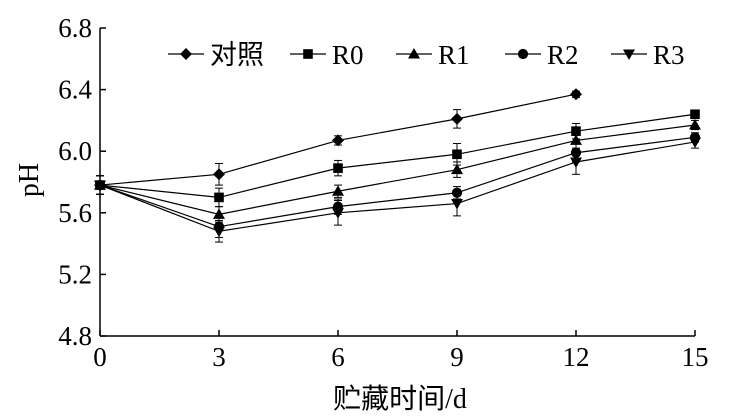  What do you see at coordinates (75, 28) in the screenshot?
I see `y-tick-label: 6.8` at bounding box center [75, 28].